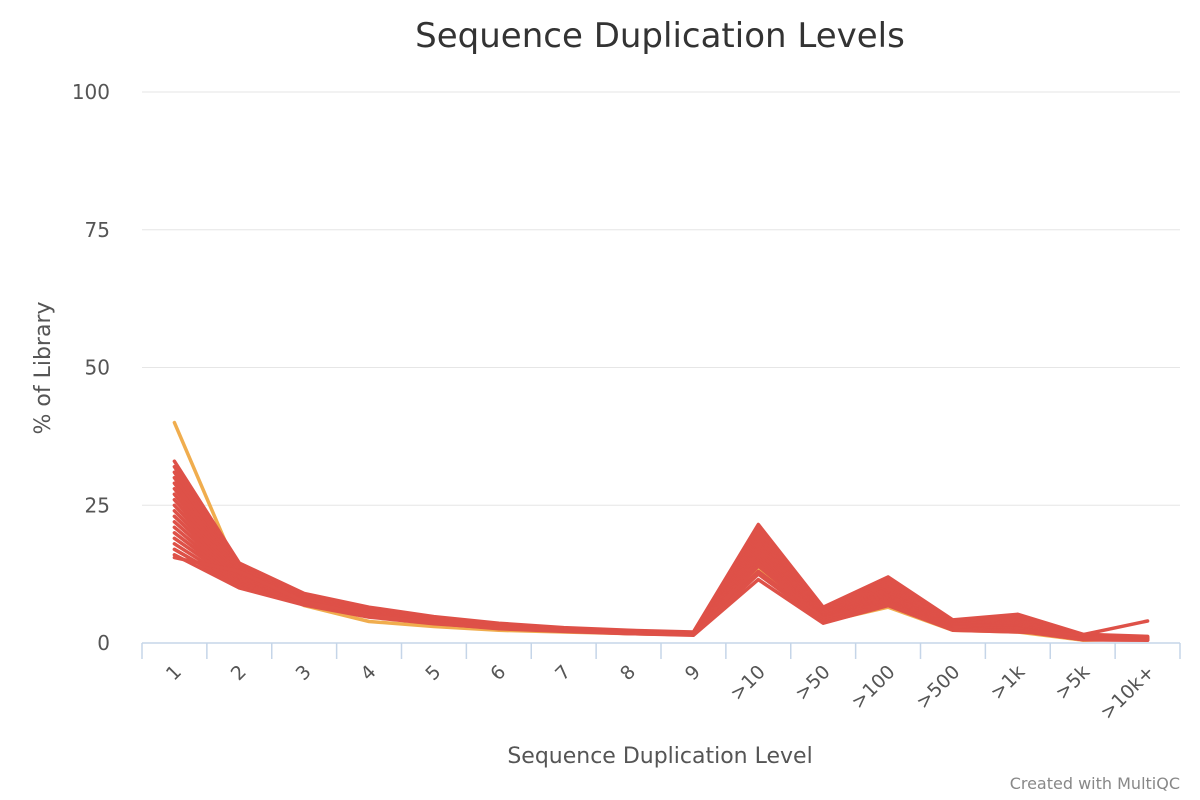 This screenshot has height=800, width=1200. What do you see at coordinates (304, 673) in the screenshot?
I see `x-tick-label: 3` at bounding box center [304, 673].